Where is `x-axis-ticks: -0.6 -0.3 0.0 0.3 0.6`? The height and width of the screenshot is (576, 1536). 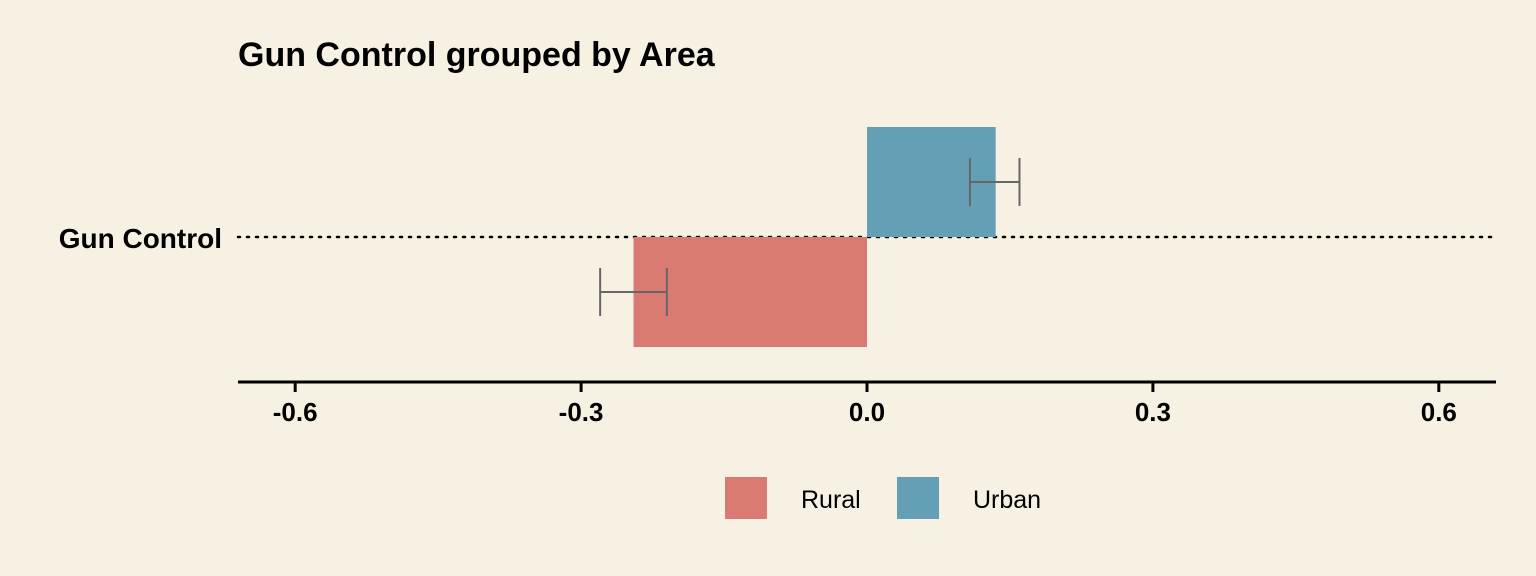 x-axis-ticks: -0.6 -0.3 0.0 0.3 0.6 is located at coordinates (865, 404).